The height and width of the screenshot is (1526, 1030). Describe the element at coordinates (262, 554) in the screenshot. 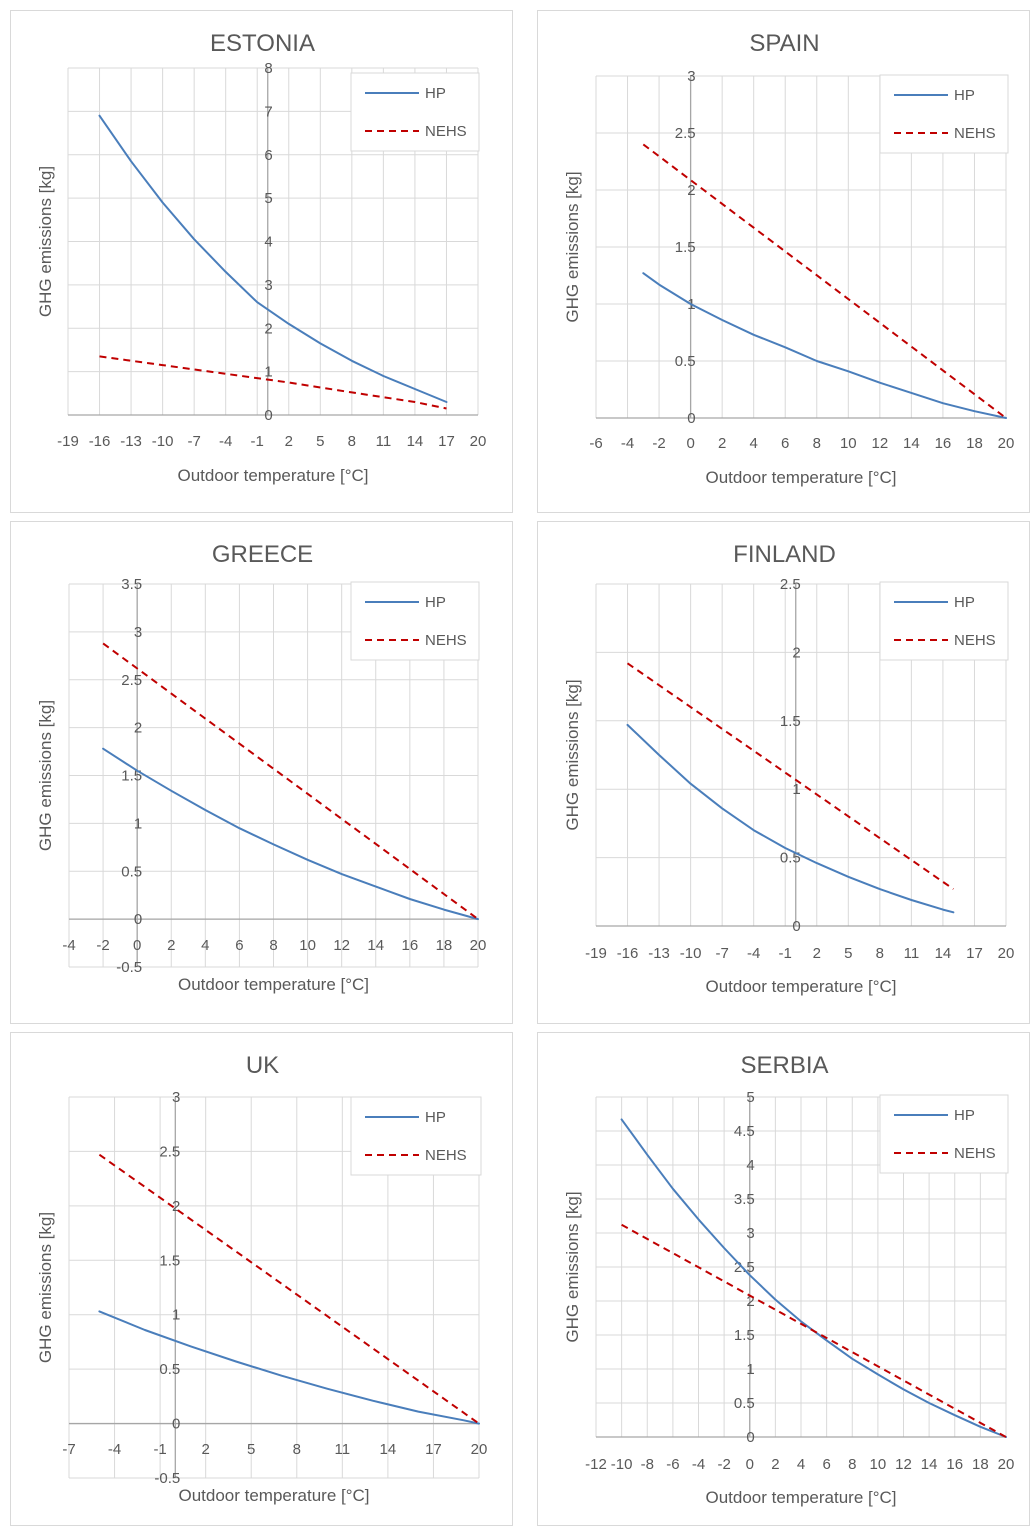

I see `chart-title: GREECE` at that location.